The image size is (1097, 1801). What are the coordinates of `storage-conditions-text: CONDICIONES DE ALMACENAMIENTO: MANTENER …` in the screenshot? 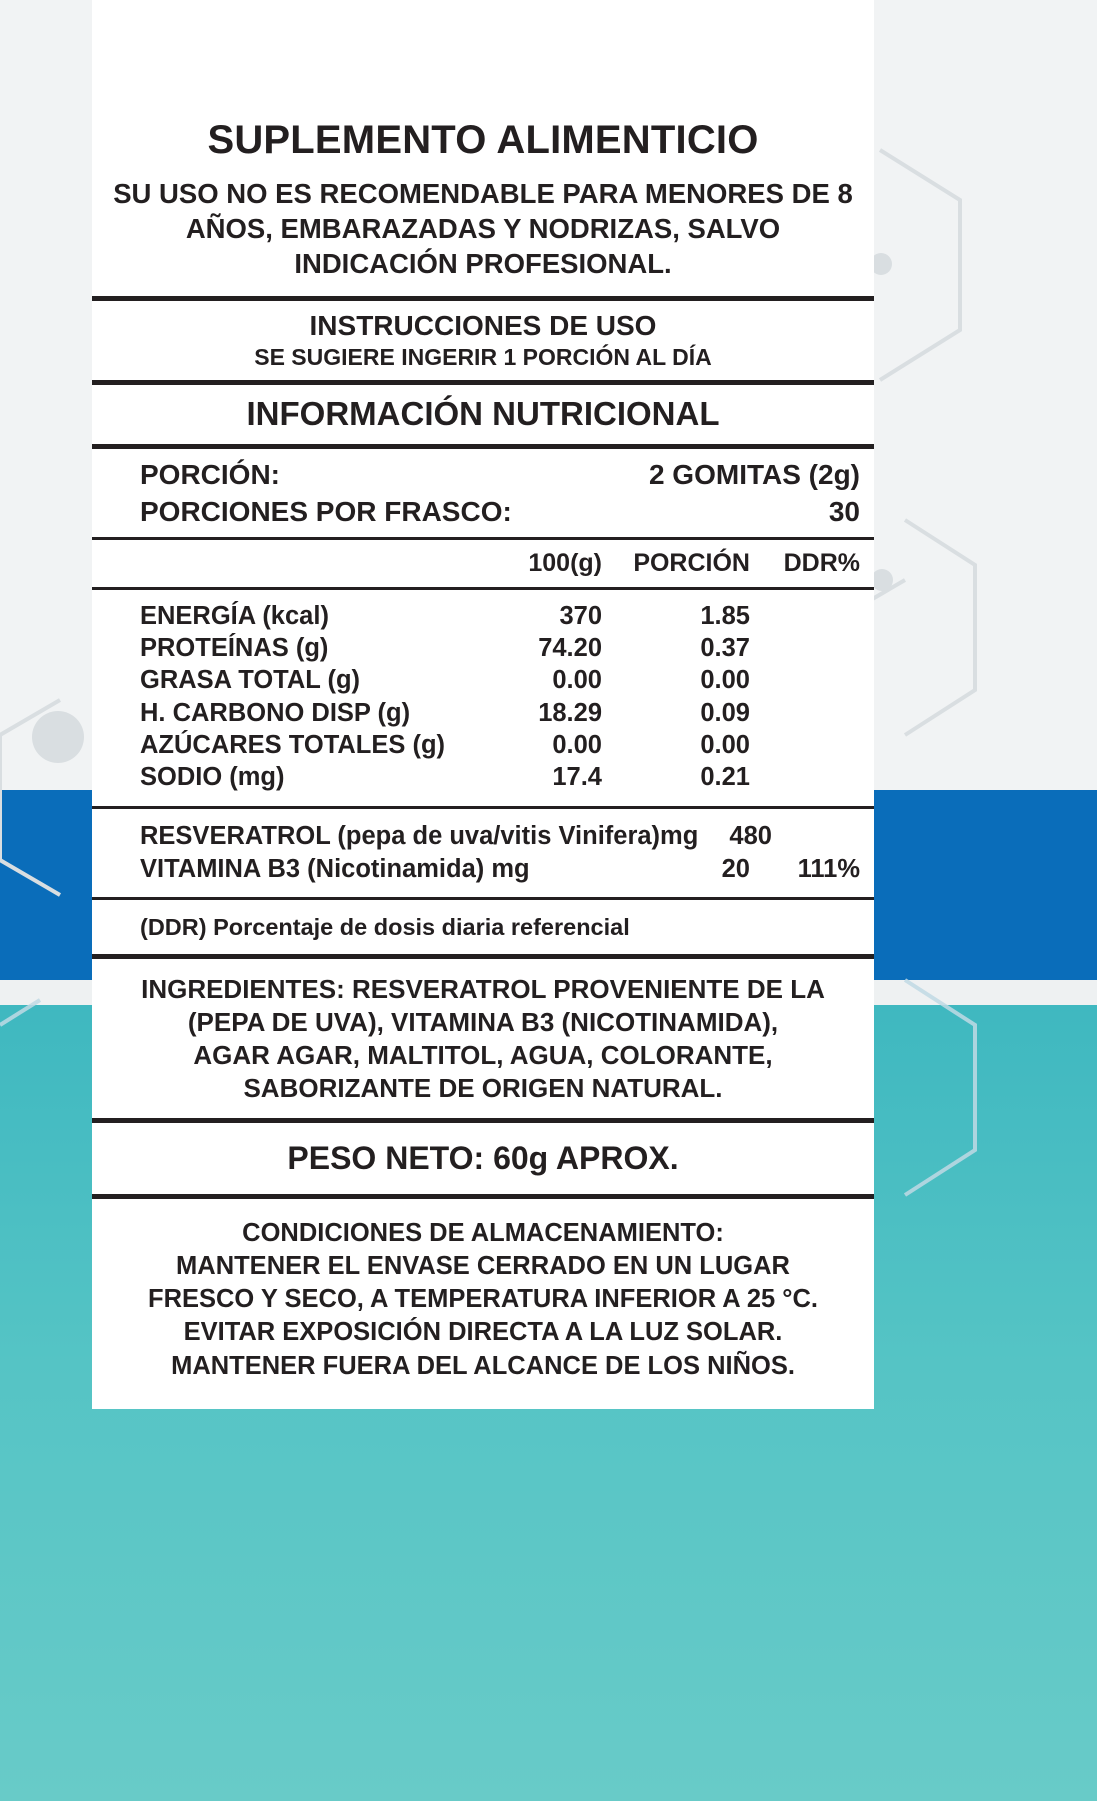 It's located at (483, 1304).